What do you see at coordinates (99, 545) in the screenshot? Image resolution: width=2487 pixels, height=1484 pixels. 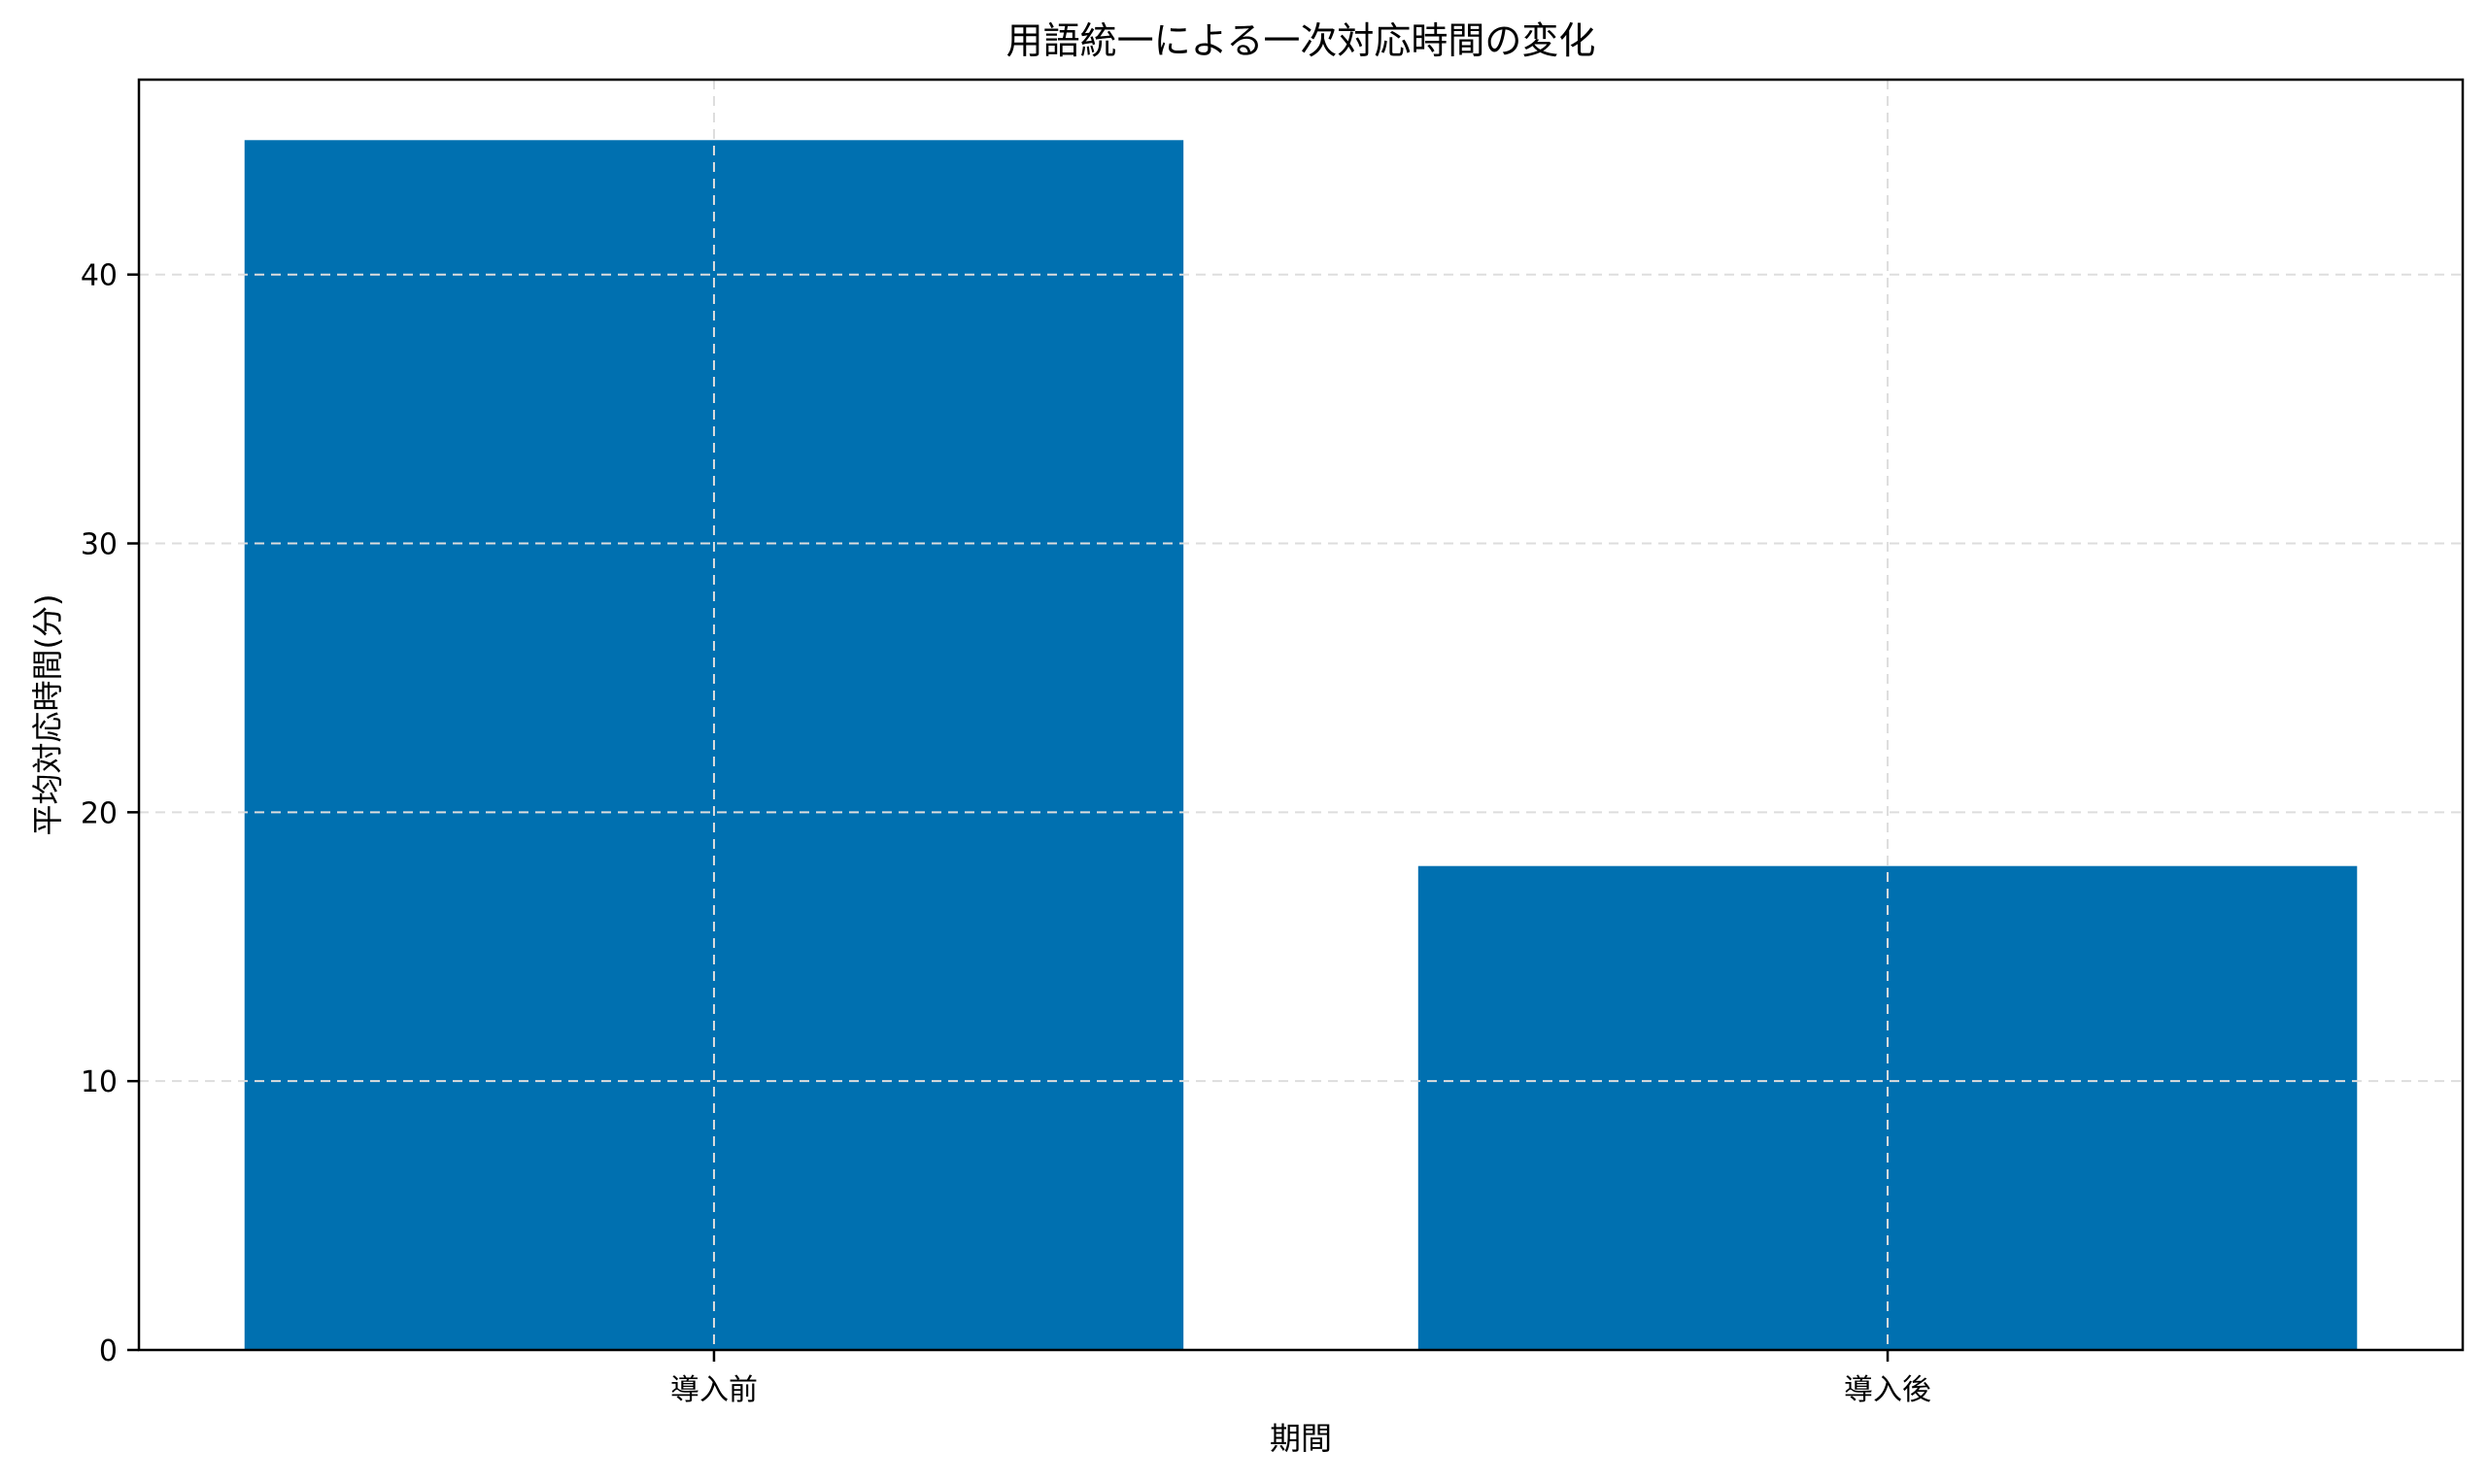 I see `y-tick-label: 30` at bounding box center [99, 545].